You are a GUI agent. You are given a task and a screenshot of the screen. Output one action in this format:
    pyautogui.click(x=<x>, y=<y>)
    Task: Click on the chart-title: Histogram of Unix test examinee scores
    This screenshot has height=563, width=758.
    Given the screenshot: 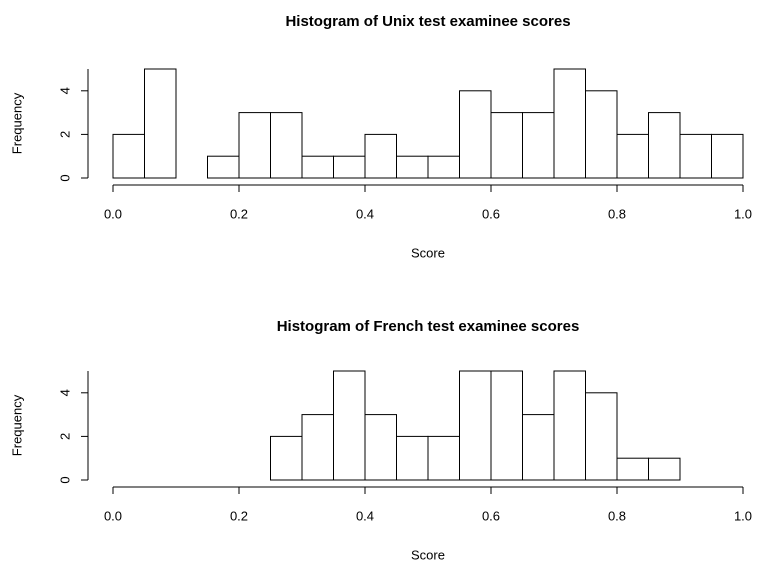 What is the action you would take?
    pyautogui.click(x=427, y=21)
    